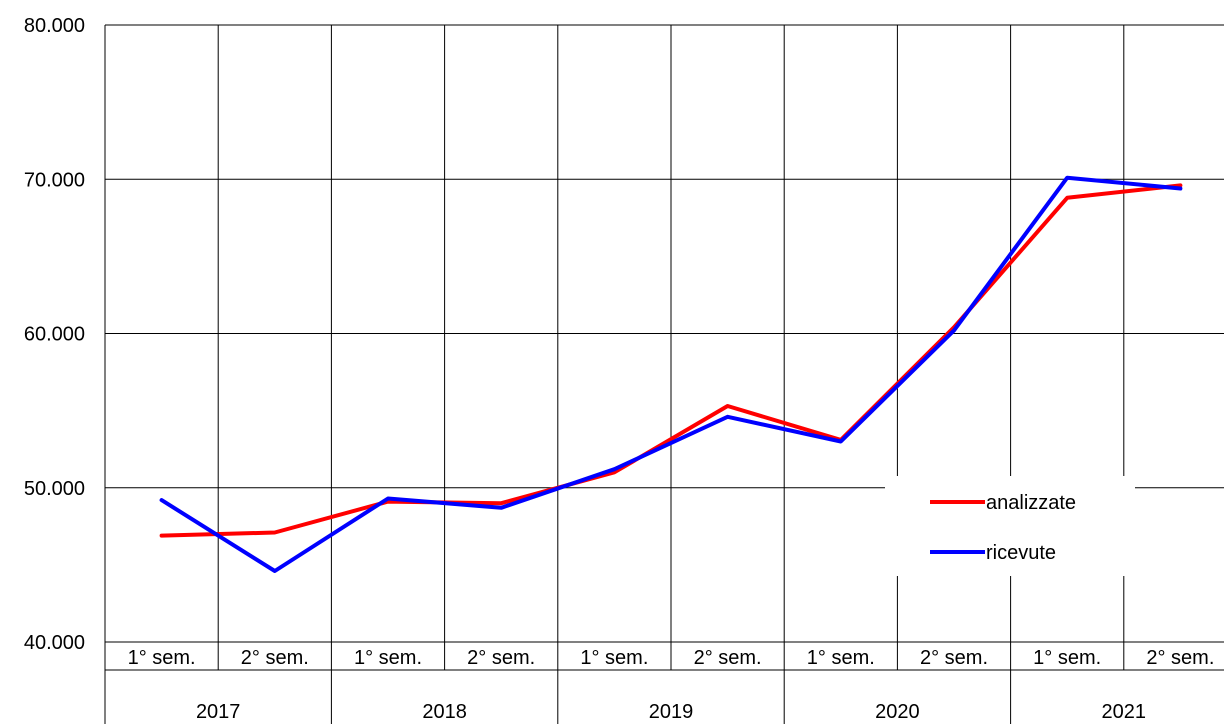 The image size is (1224, 724). What do you see at coordinates (218, 712) in the screenshot?
I see `x-group-label: 2017` at bounding box center [218, 712].